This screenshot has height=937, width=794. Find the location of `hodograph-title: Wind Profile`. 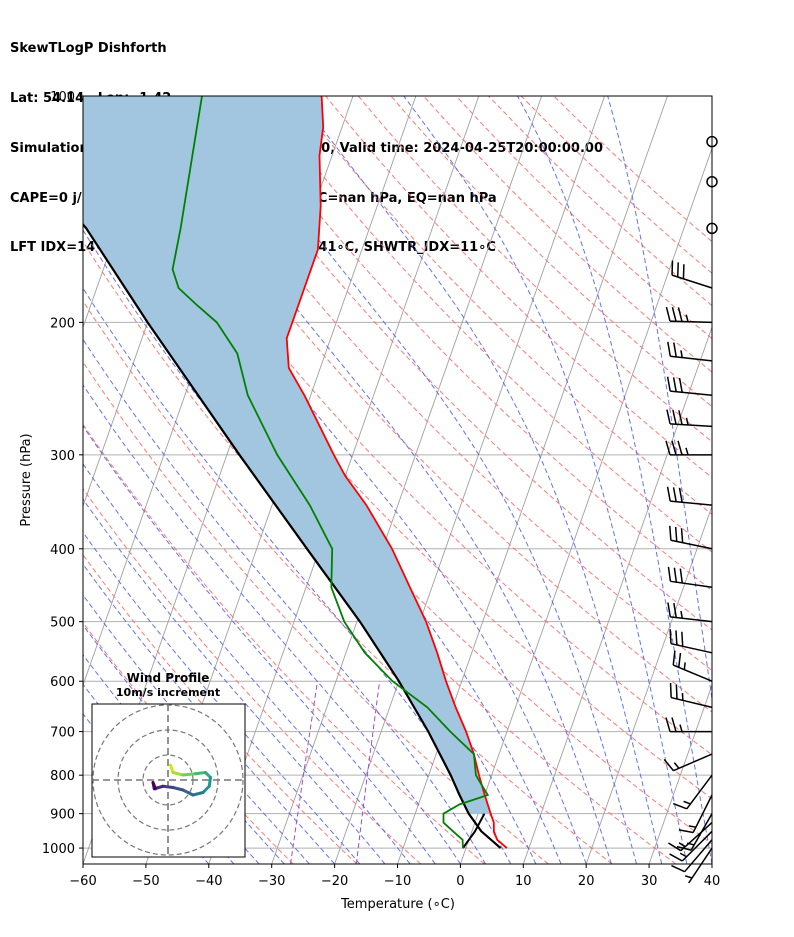

hodograph-title: Wind Profile is located at coordinates (168, 678).